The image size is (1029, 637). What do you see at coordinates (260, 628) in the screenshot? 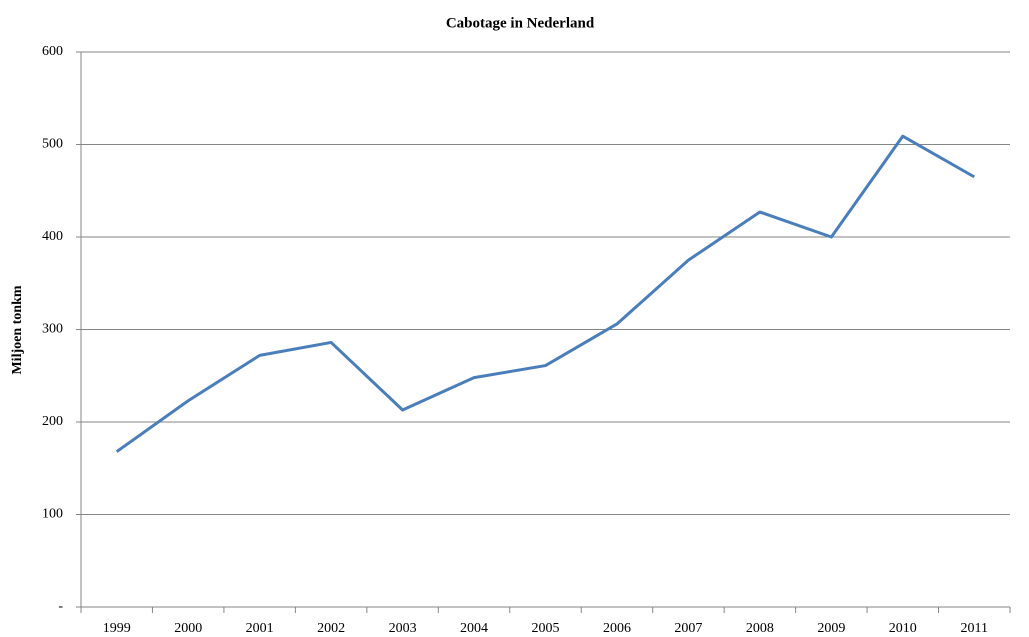
I see `x-tick-label: 2001` at bounding box center [260, 628].